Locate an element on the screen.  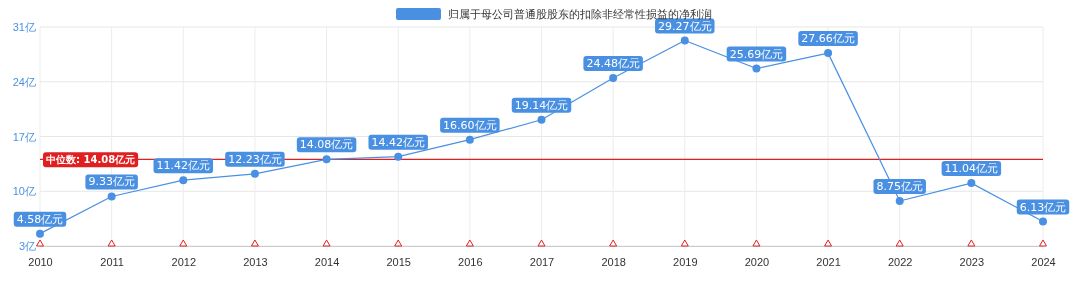
data-label: 4.58亿元 is located at coordinates (40, 219).